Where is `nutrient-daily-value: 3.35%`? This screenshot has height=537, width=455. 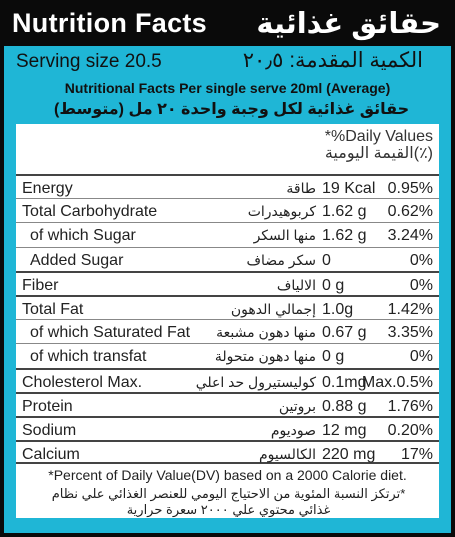
nutrient-daily-value: 3.35% is located at coordinates (410, 333).